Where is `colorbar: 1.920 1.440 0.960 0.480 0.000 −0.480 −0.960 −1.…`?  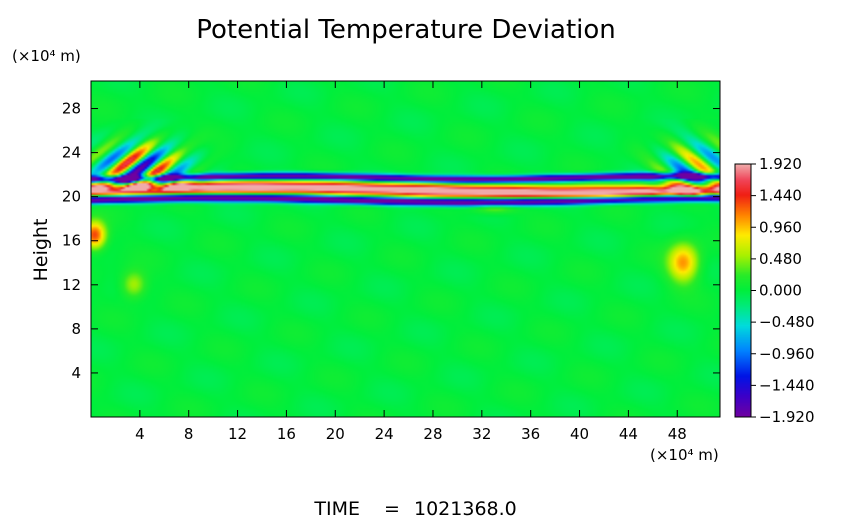
colorbar: 1.920 1.440 0.960 0.480 0.000 −0.480 −0.960 −1.… is located at coordinates (774, 290).